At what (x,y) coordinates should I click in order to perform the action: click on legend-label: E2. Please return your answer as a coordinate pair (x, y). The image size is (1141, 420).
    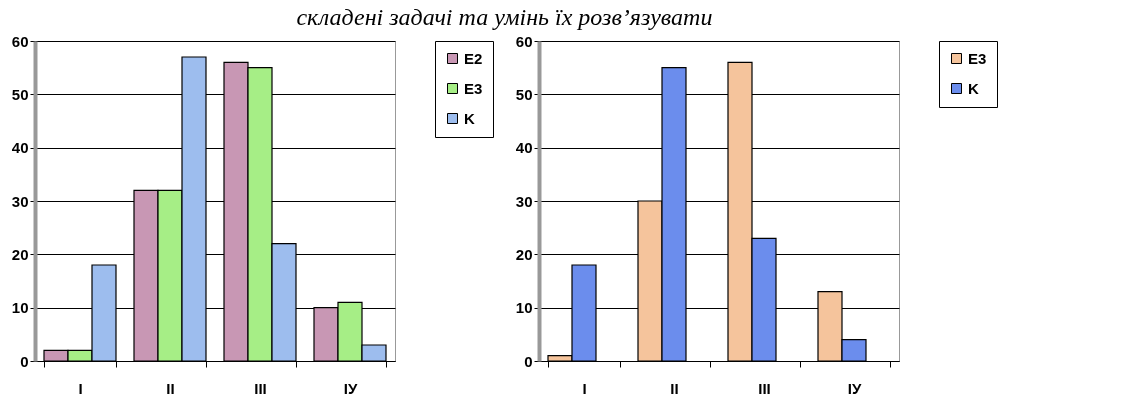
    Looking at the image, I should click on (473, 58).